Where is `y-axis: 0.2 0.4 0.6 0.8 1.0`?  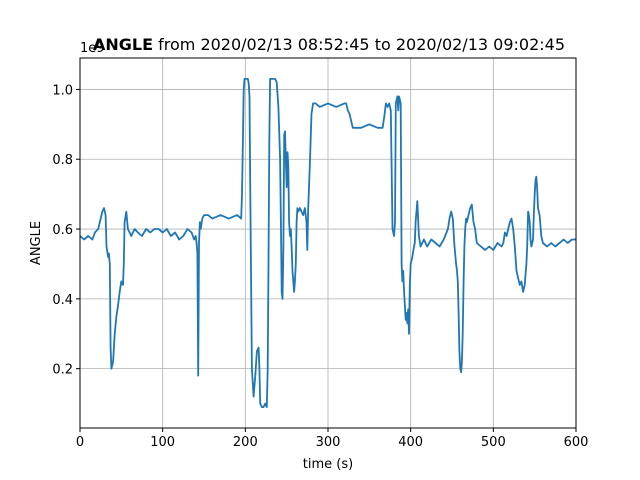 y-axis: 0.2 0.4 0.6 0.8 1.0 is located at coordinates (66, 230).